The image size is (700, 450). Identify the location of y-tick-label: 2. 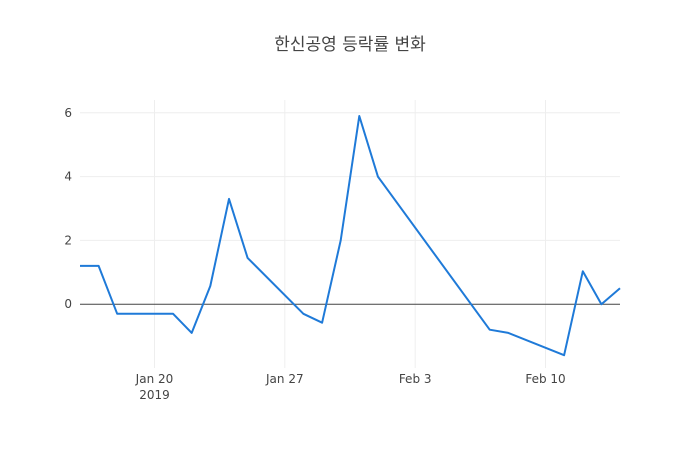
(68, 240).